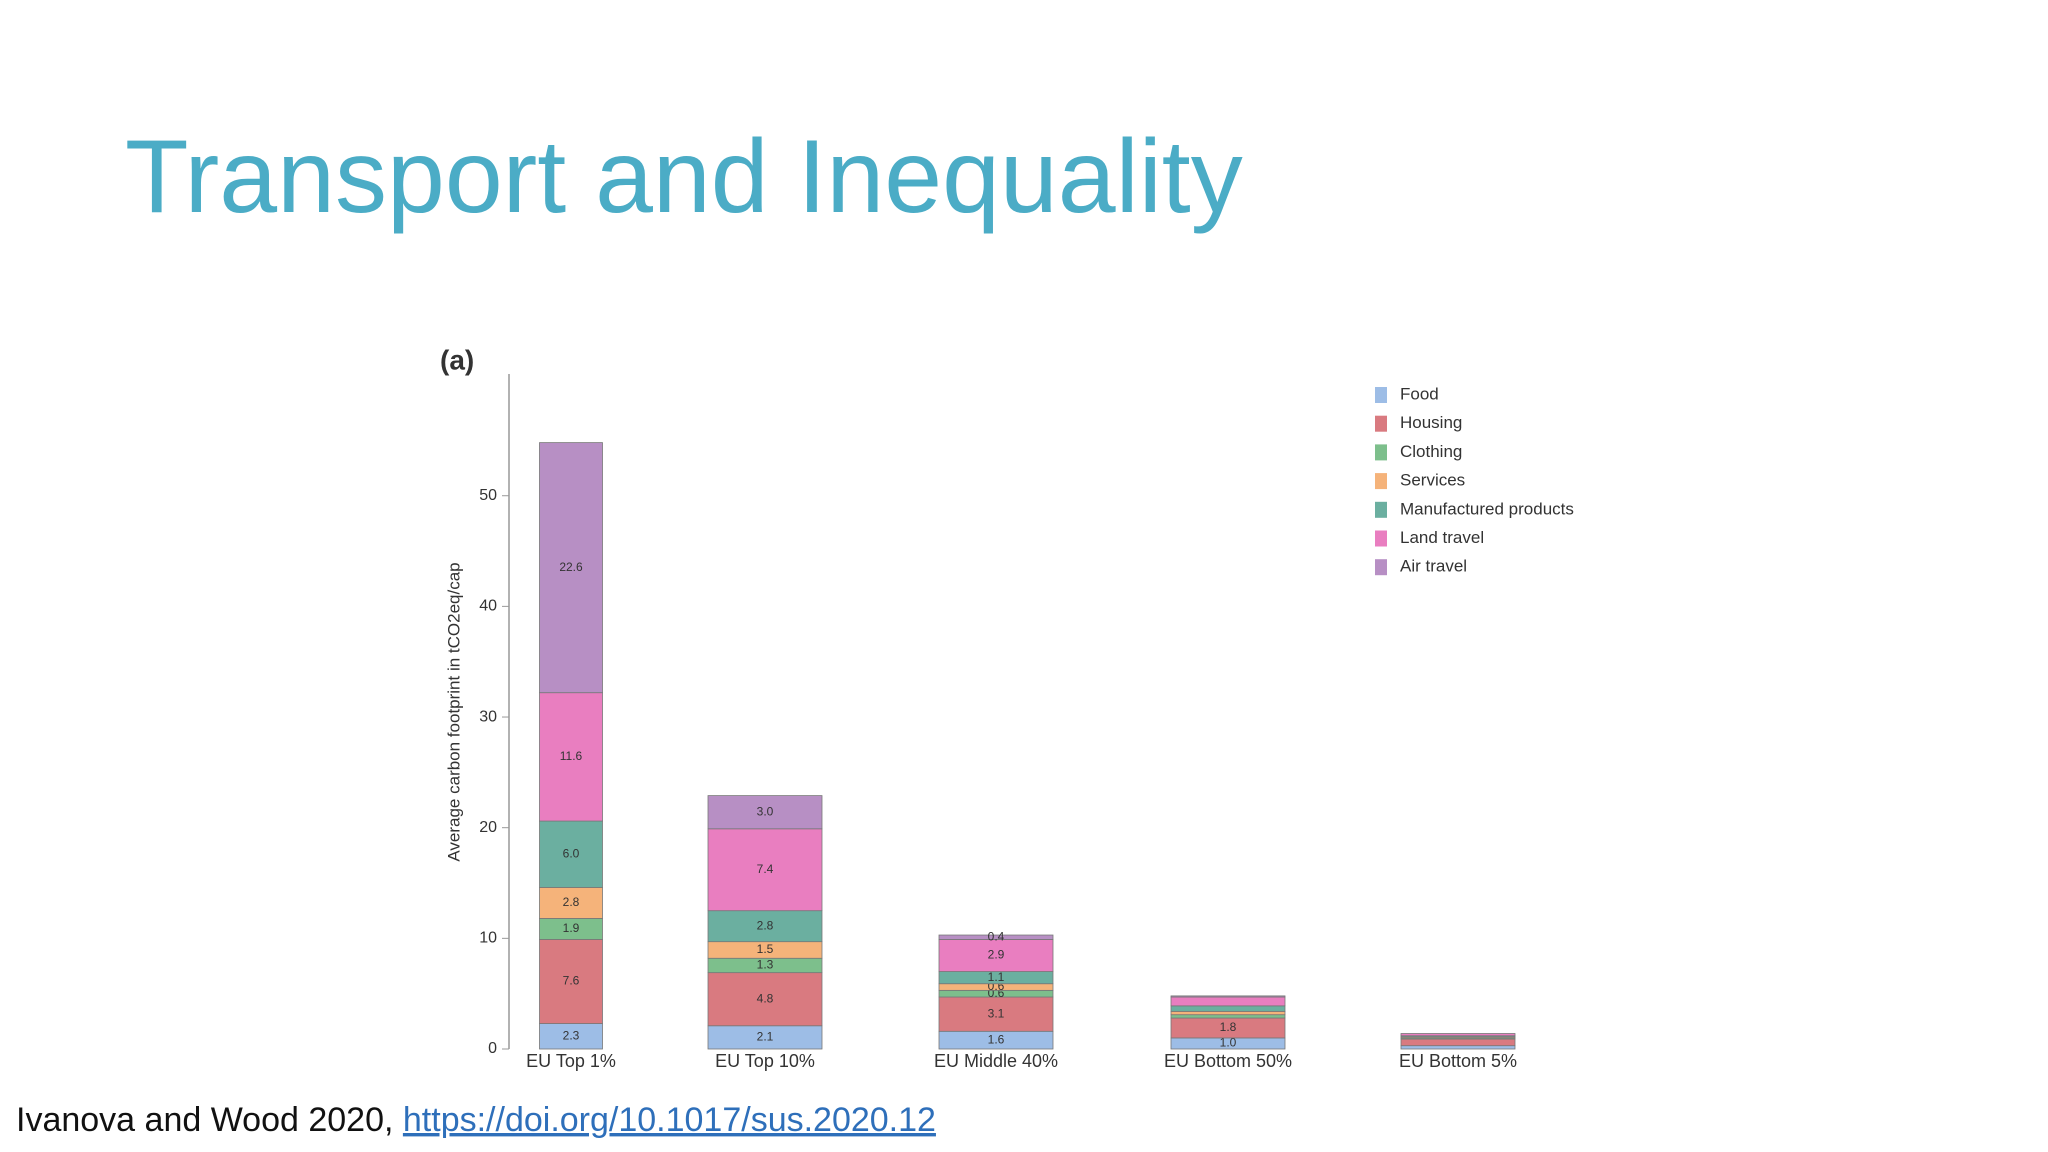  I want to click on x-tick-label: EU Top 10%, so click(765, 1061).